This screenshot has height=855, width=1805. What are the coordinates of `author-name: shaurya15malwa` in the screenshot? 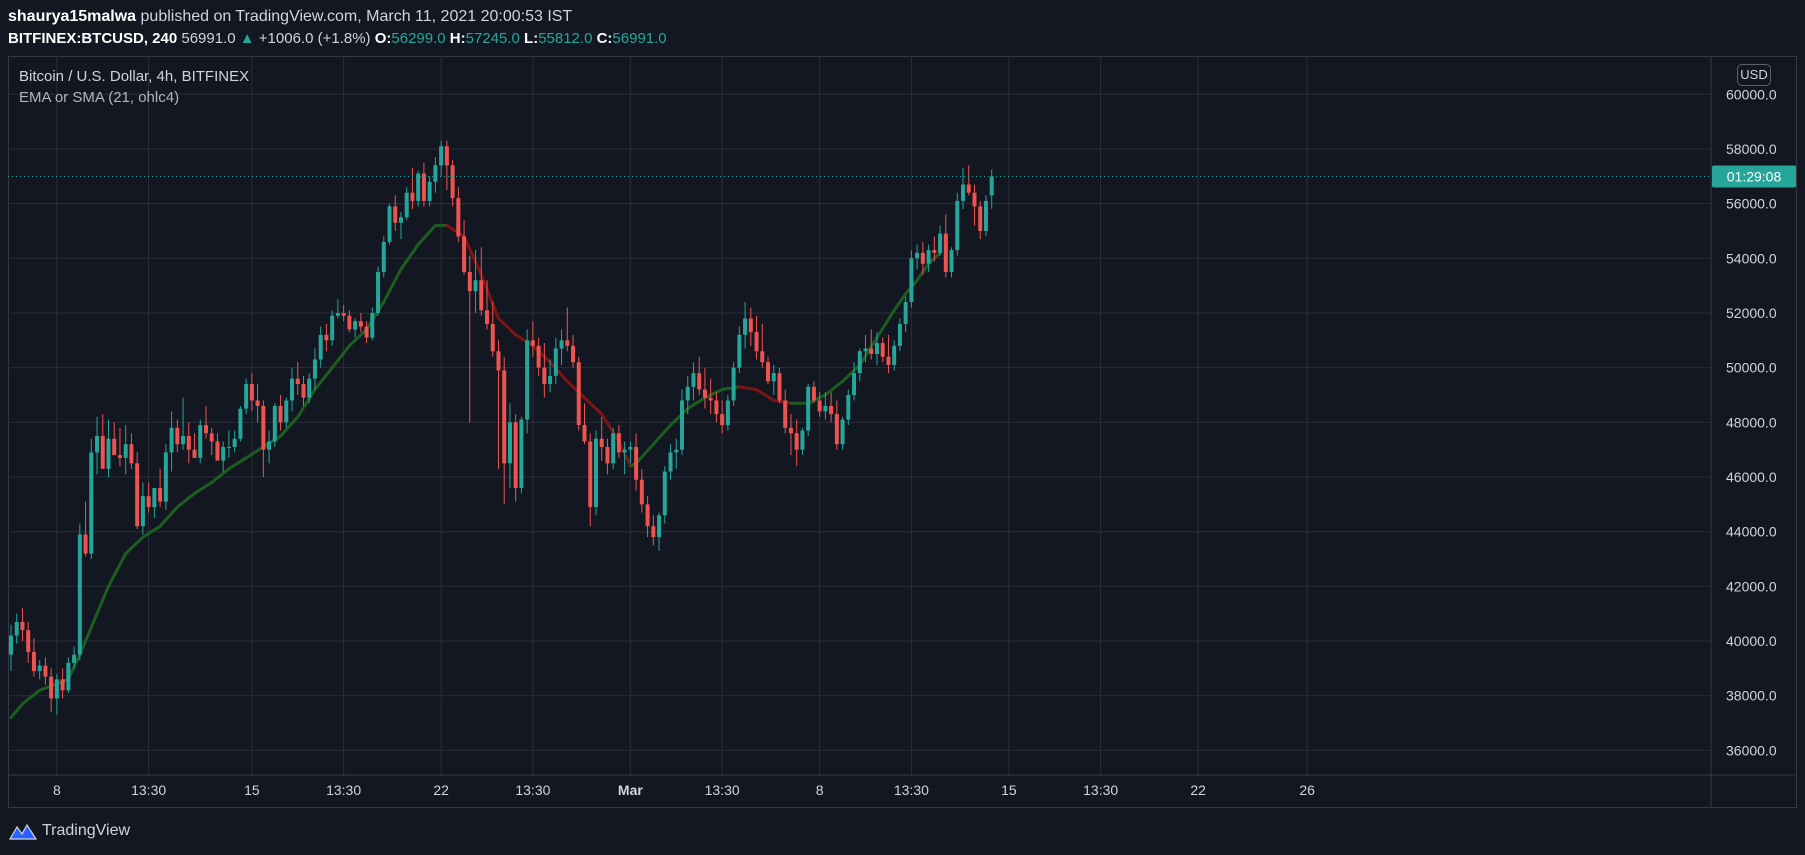 It's located at (72, 16).